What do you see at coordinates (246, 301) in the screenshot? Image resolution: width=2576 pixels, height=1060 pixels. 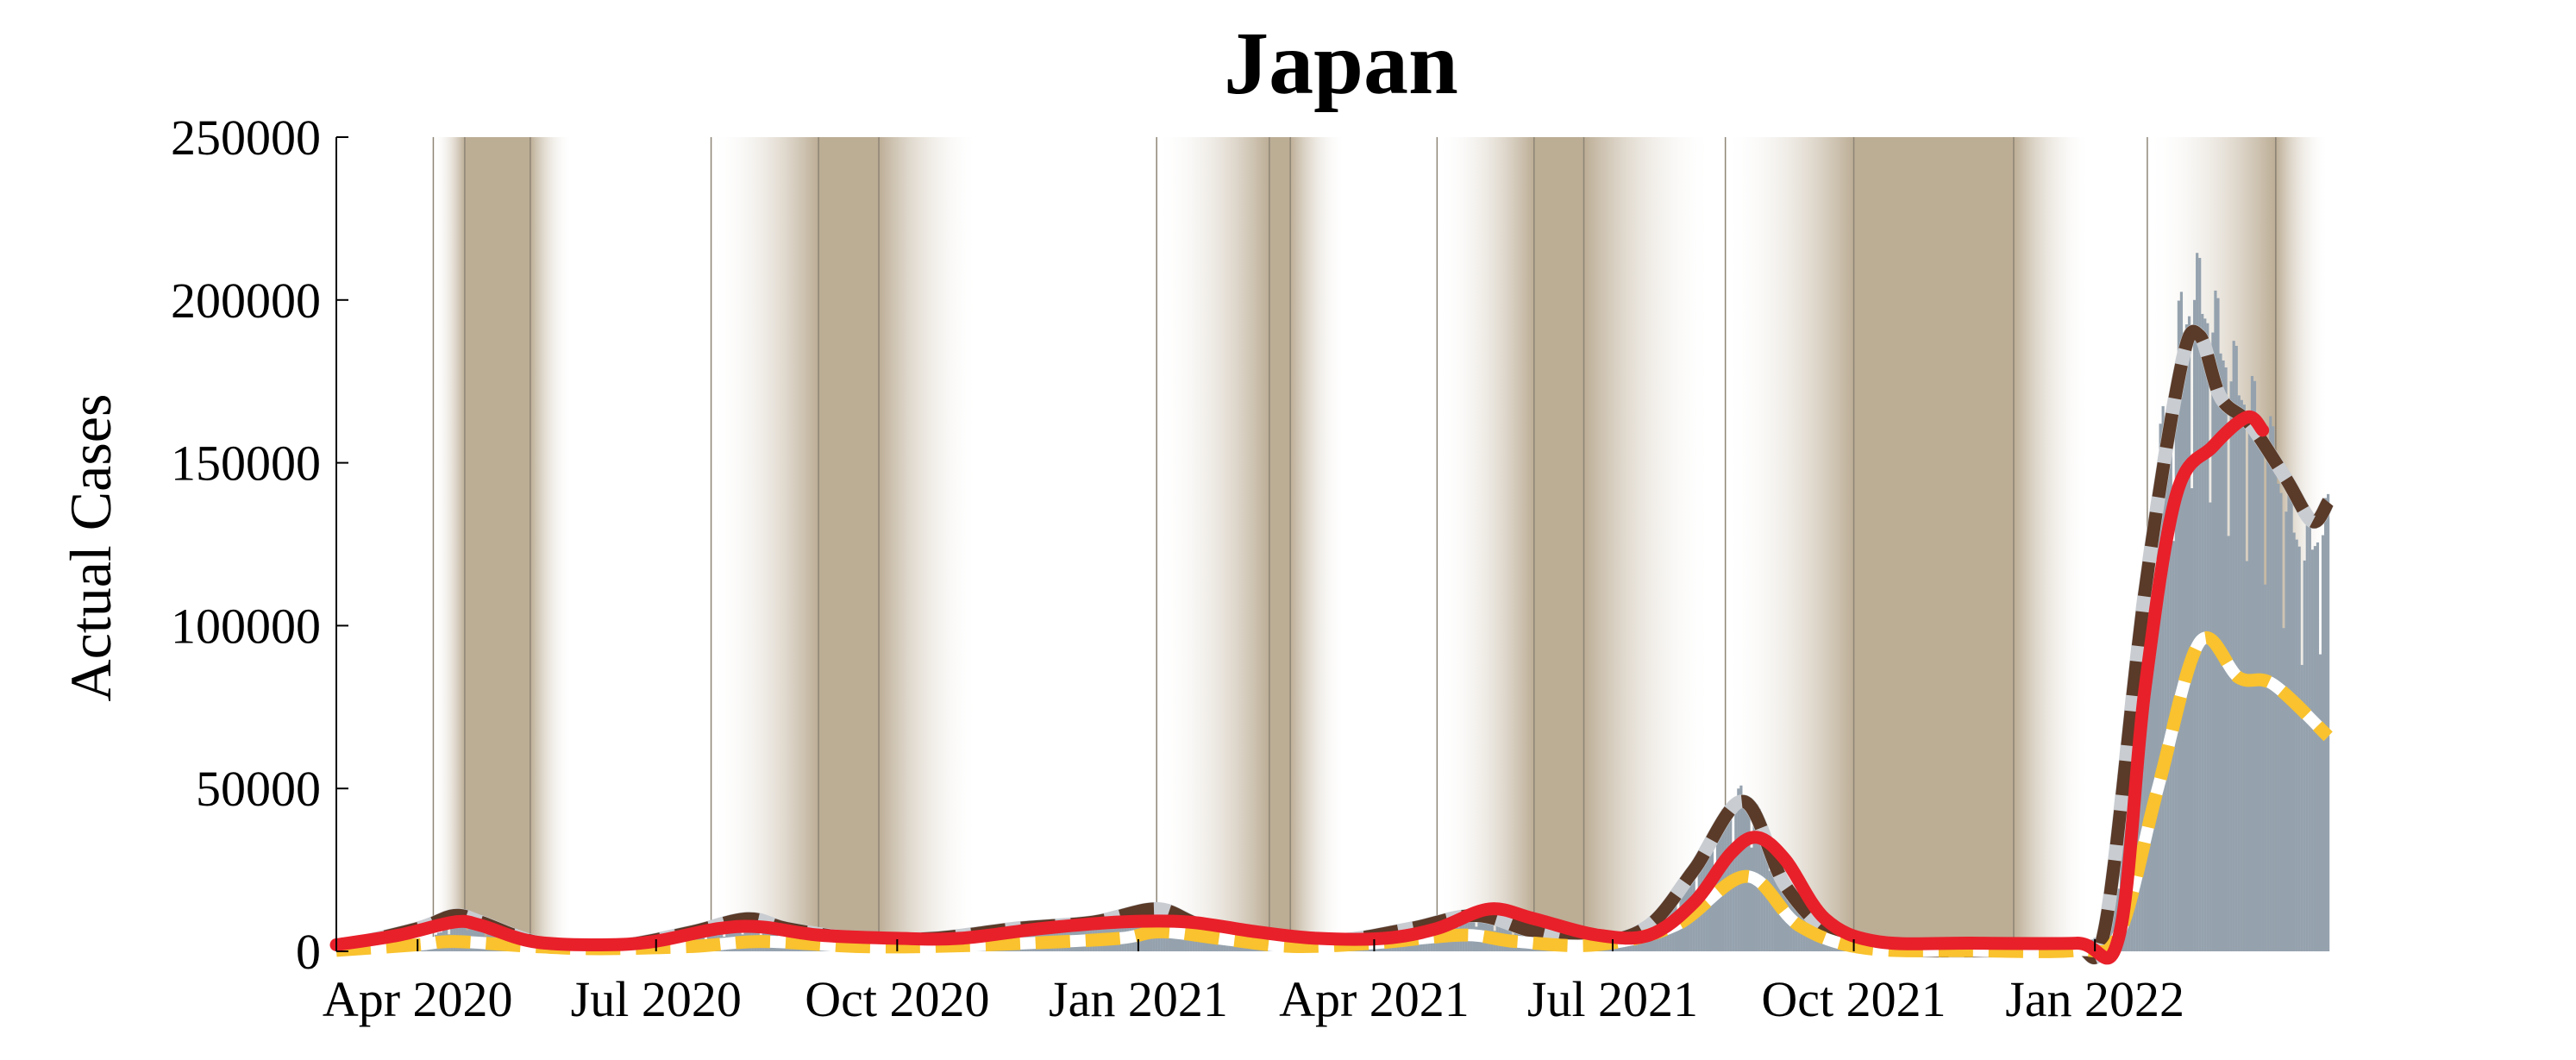 I see `y-tick-label: 200000` at bounding box center [246, 301].